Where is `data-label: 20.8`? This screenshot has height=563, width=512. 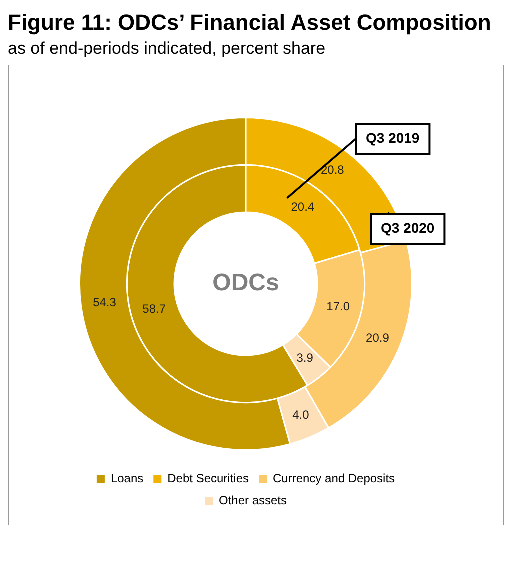
data-label: 20.8 is located at coordinates (332, 170).